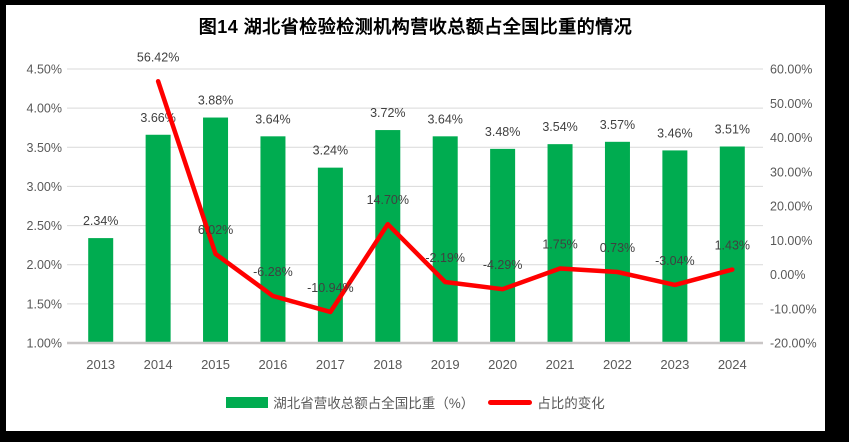 The height and width of the screenshot is (442, 849). Describe the element at coordinates (787, 275) in the screenshot. I see `y-axis-tick-right: 0.00%` at that location.